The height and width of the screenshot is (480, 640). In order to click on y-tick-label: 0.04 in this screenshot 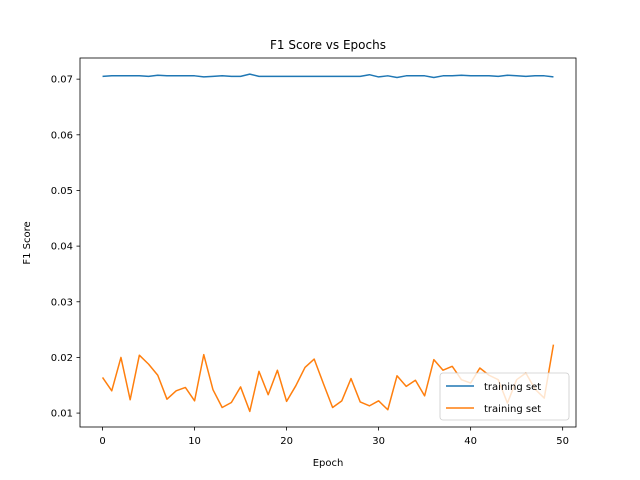, I will do `click(62, 247)`.